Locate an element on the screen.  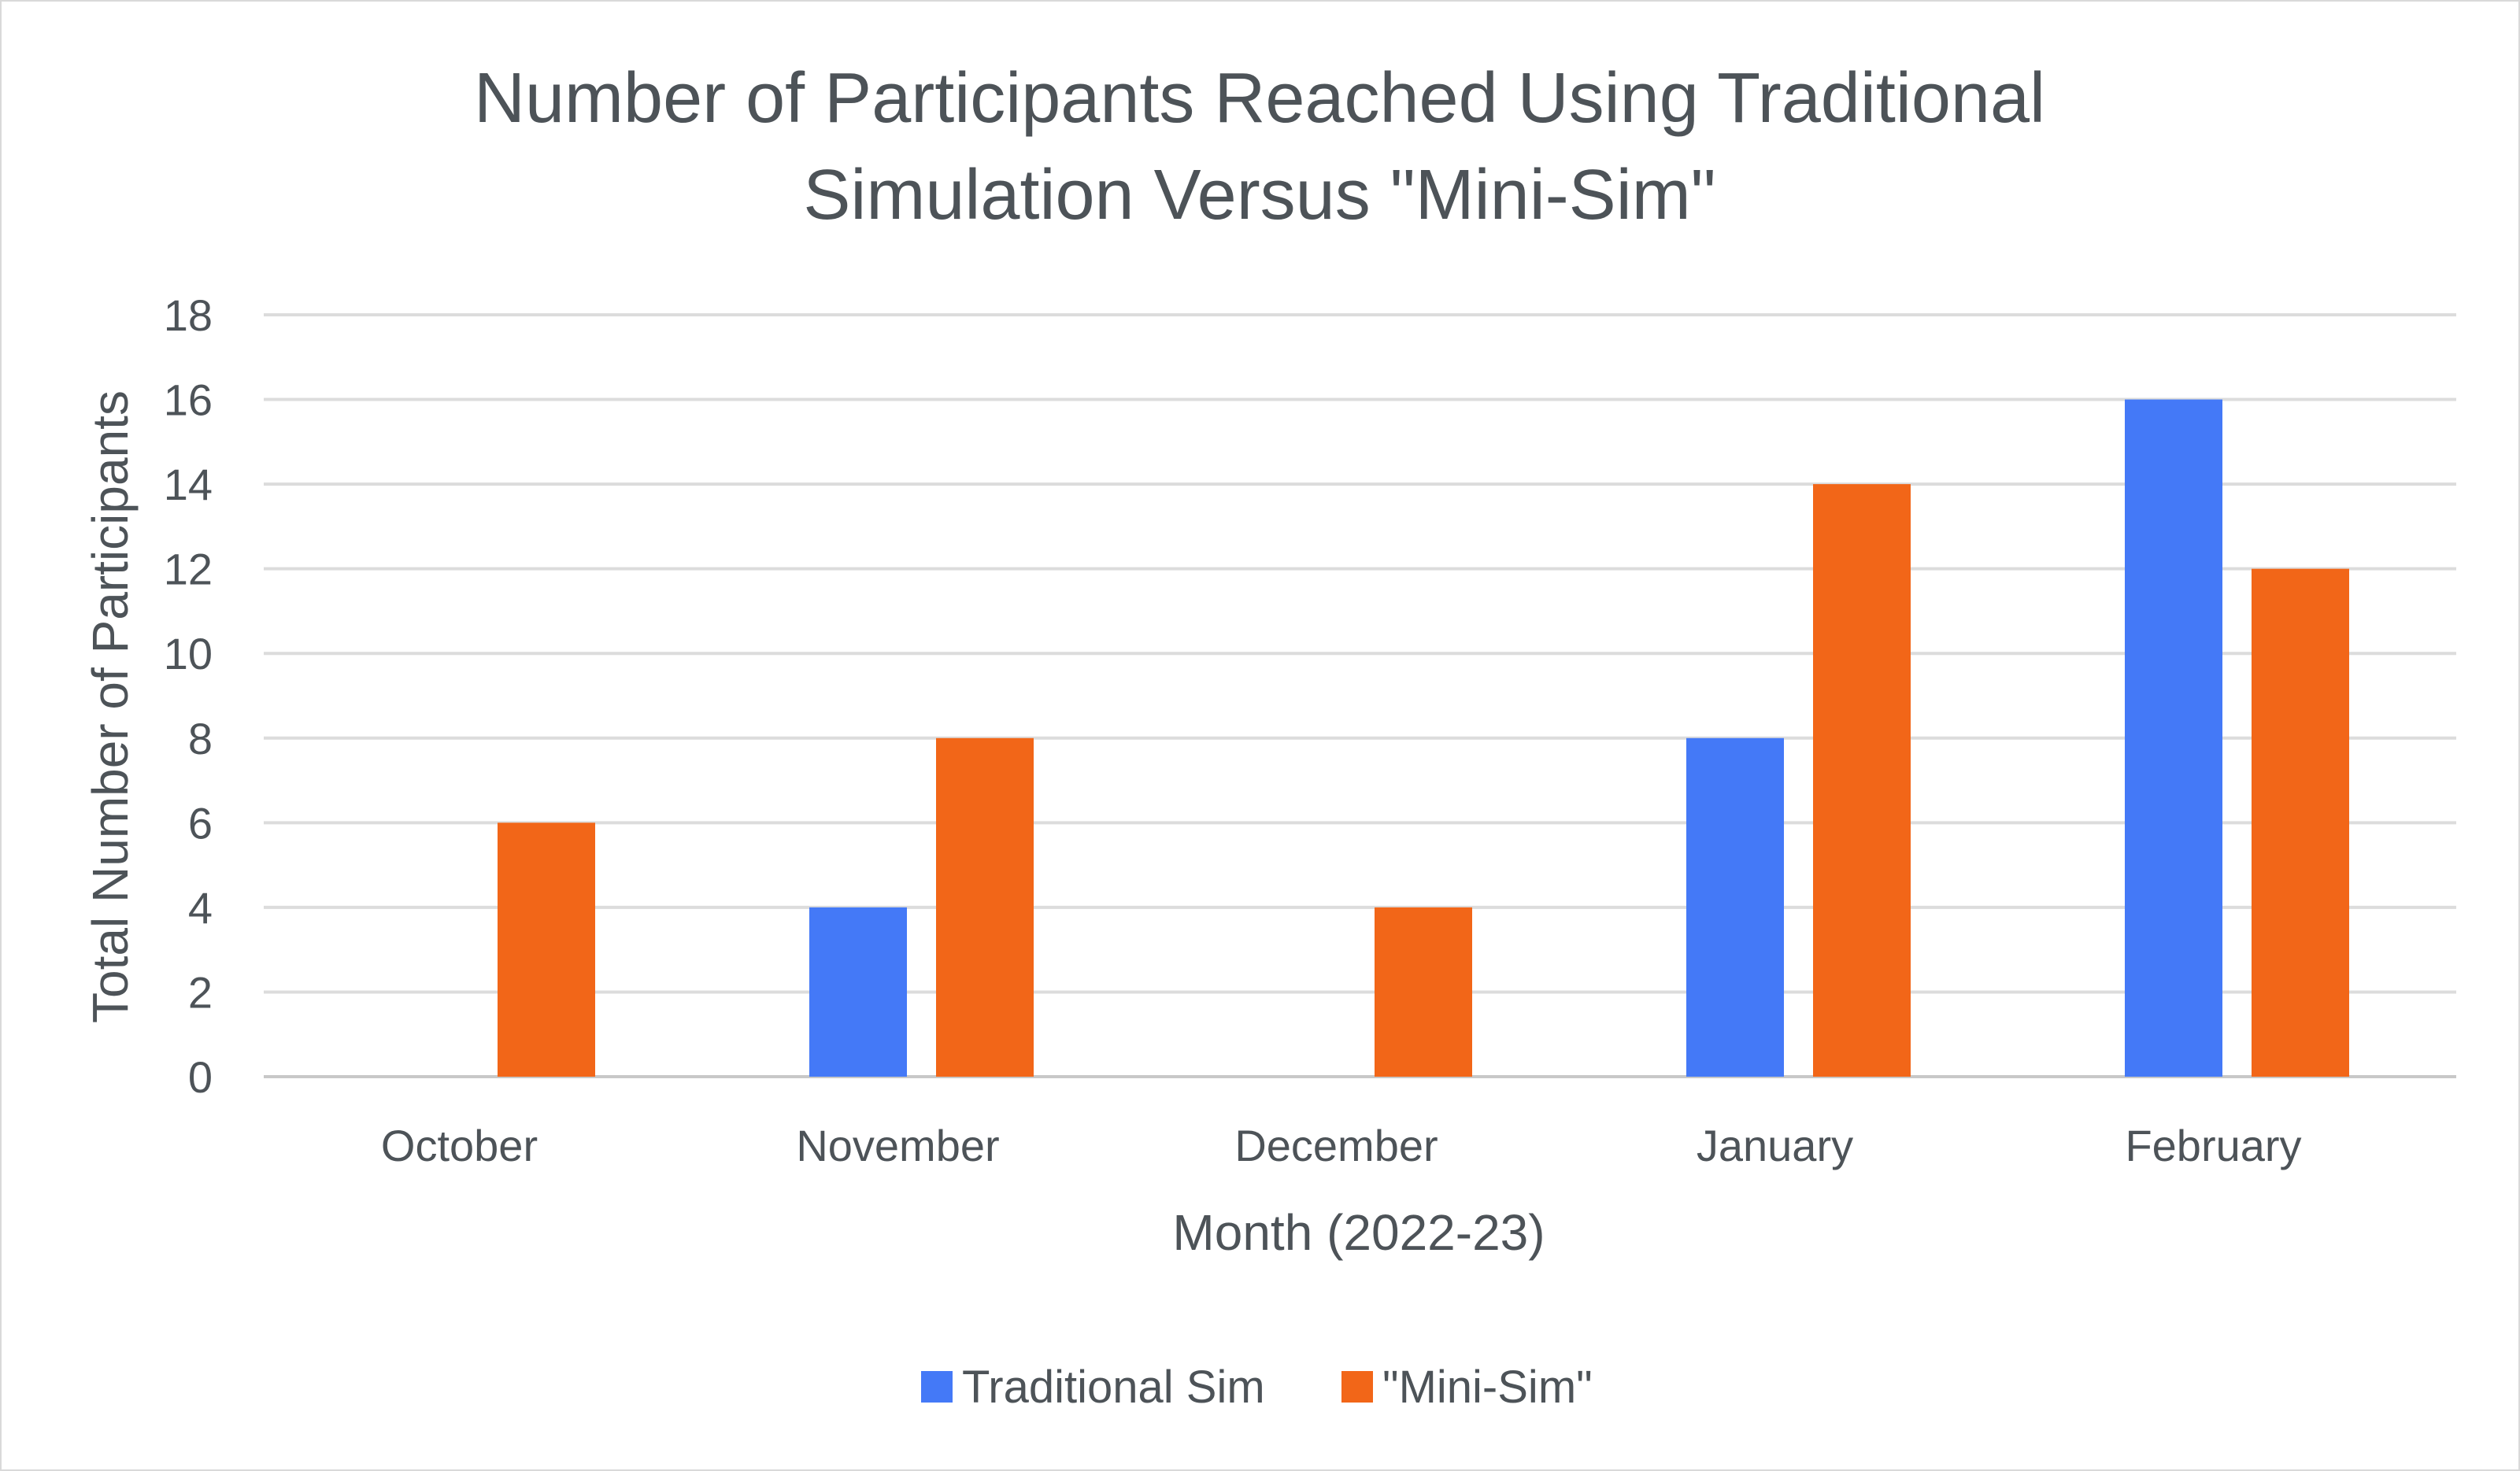
y-tick-label: 10 is located at coordinates (188, 653).